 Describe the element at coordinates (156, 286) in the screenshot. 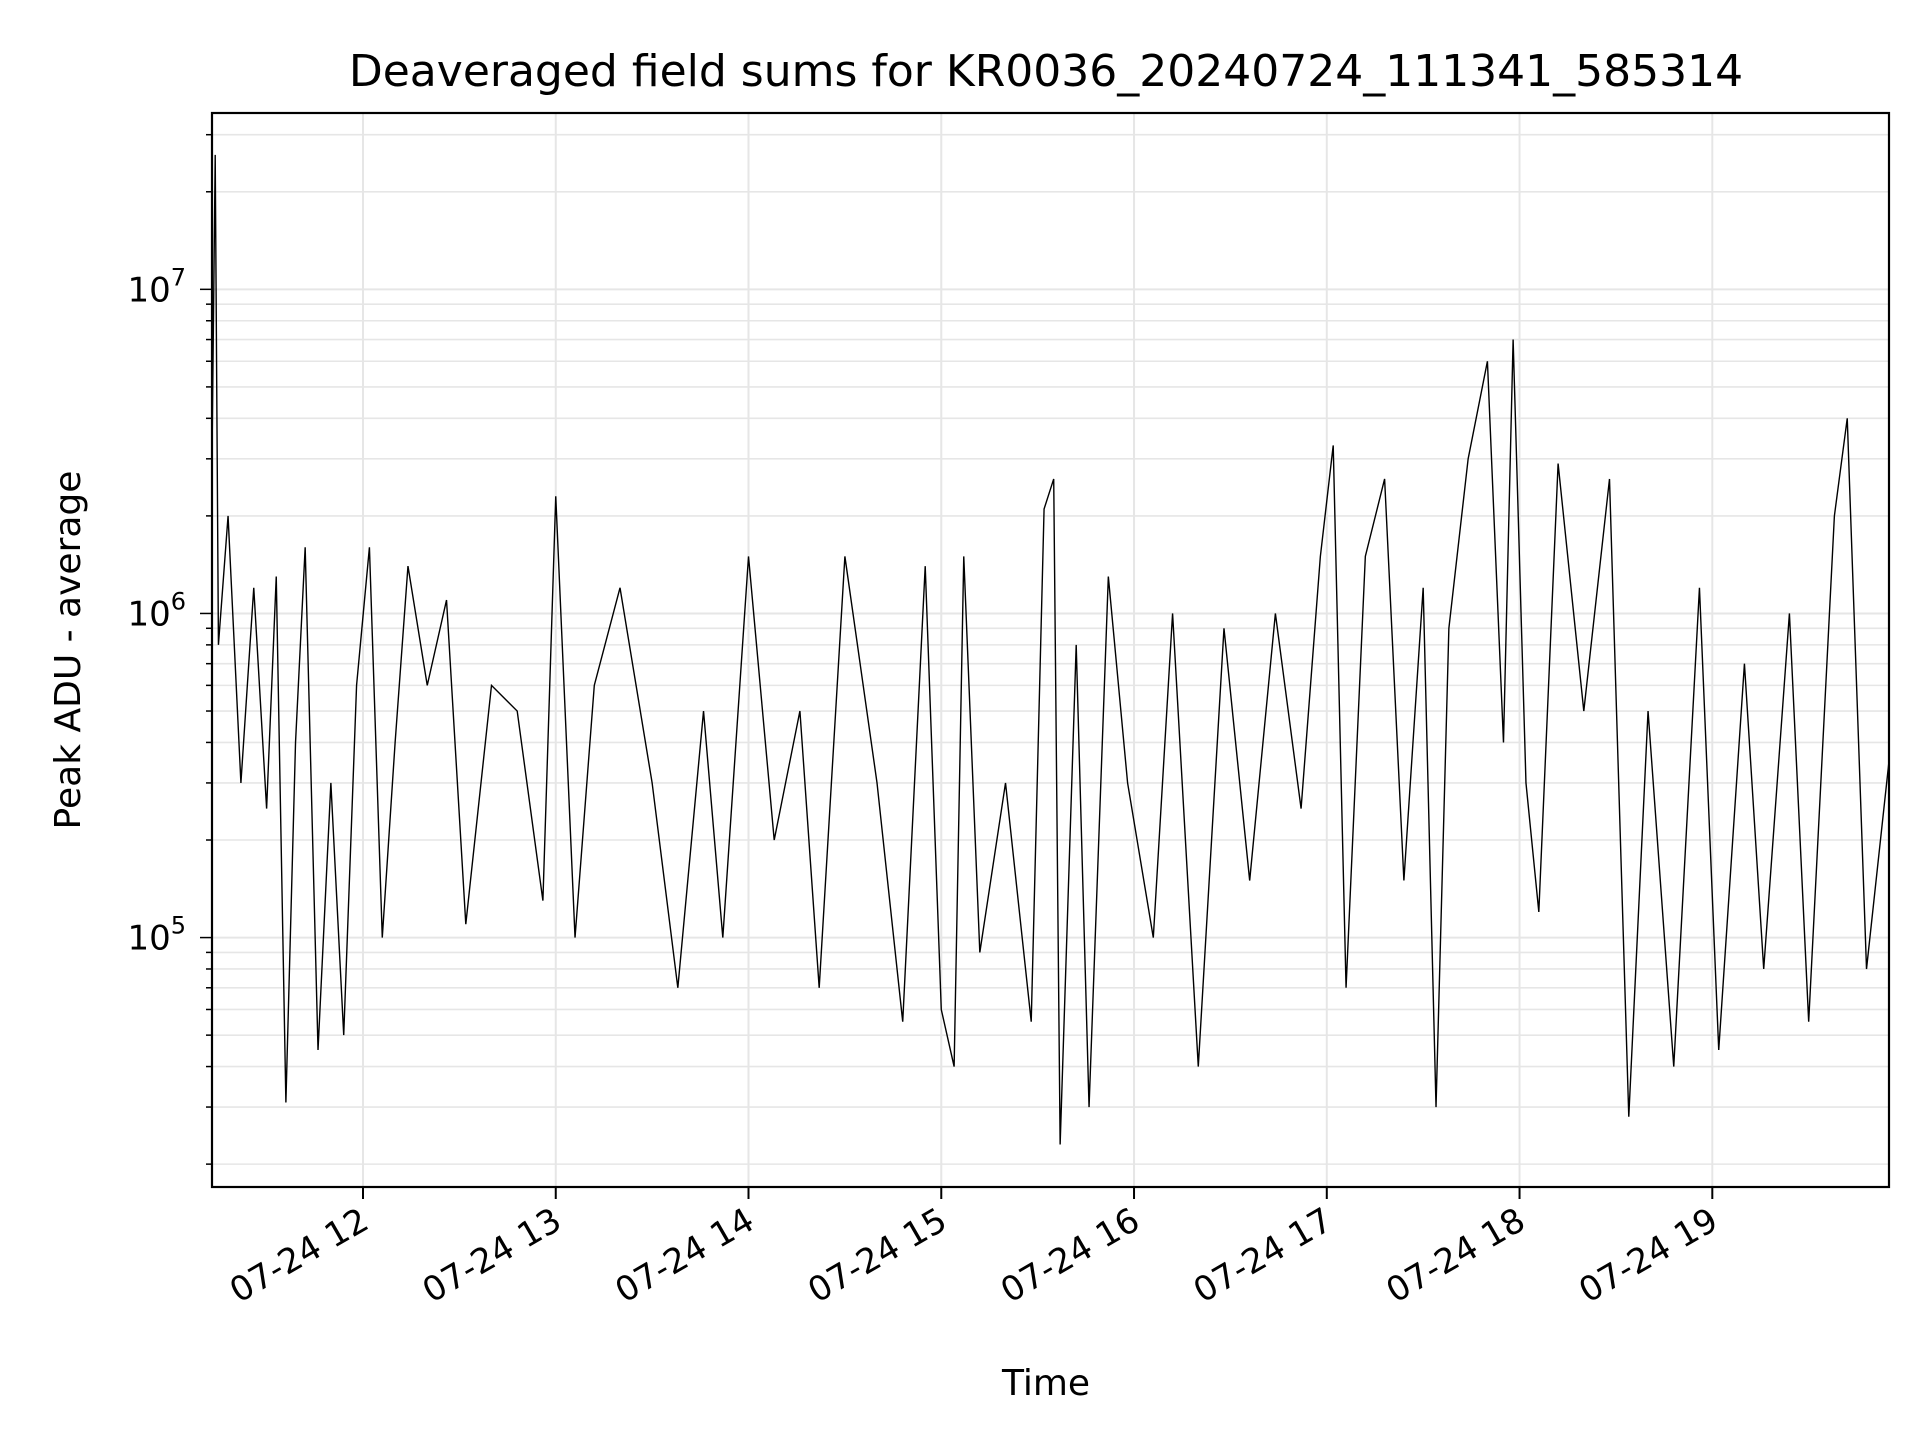

I see `y-tick-label: 10⁷` at that location.